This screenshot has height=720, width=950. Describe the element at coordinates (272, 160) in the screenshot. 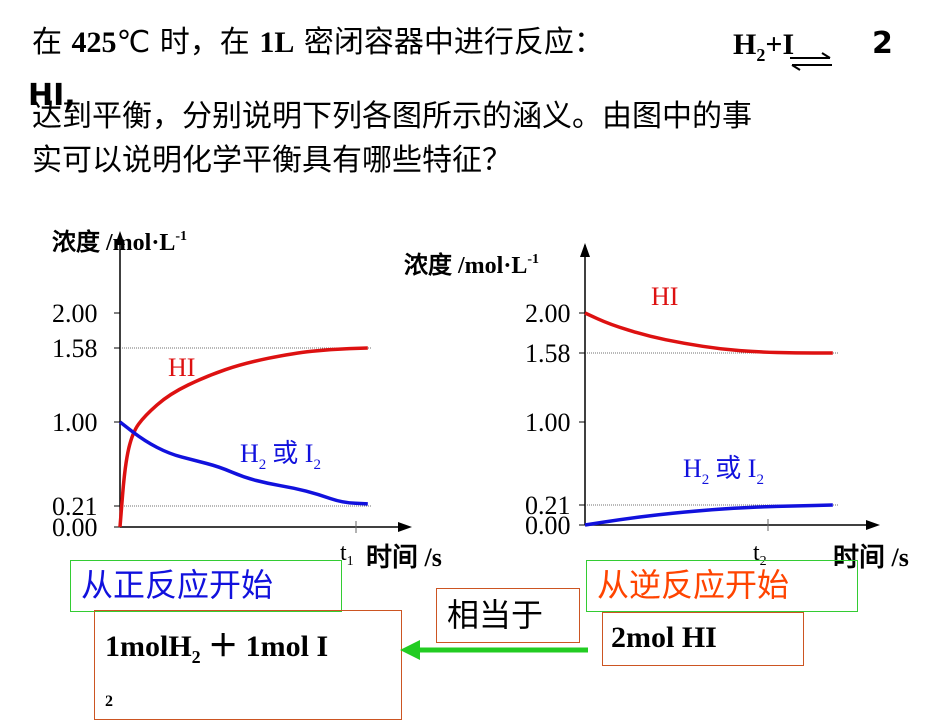

I see `question-line-3: 实可以说明化学平衡具有哪些特征？` at that location.